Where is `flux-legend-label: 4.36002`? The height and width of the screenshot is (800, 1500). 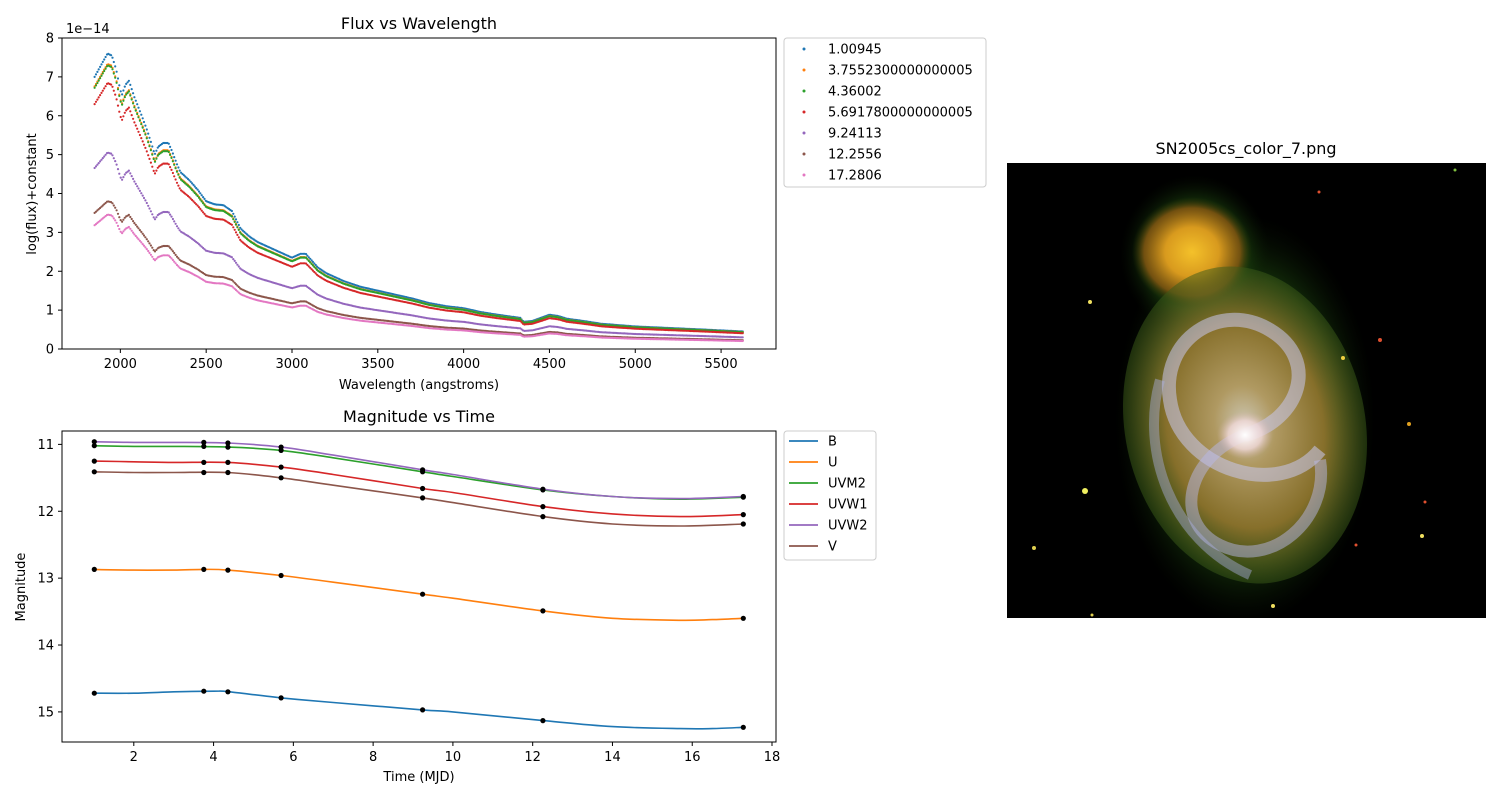
flux-legend-label: 4.36002 is located at coordinates (855, 92).